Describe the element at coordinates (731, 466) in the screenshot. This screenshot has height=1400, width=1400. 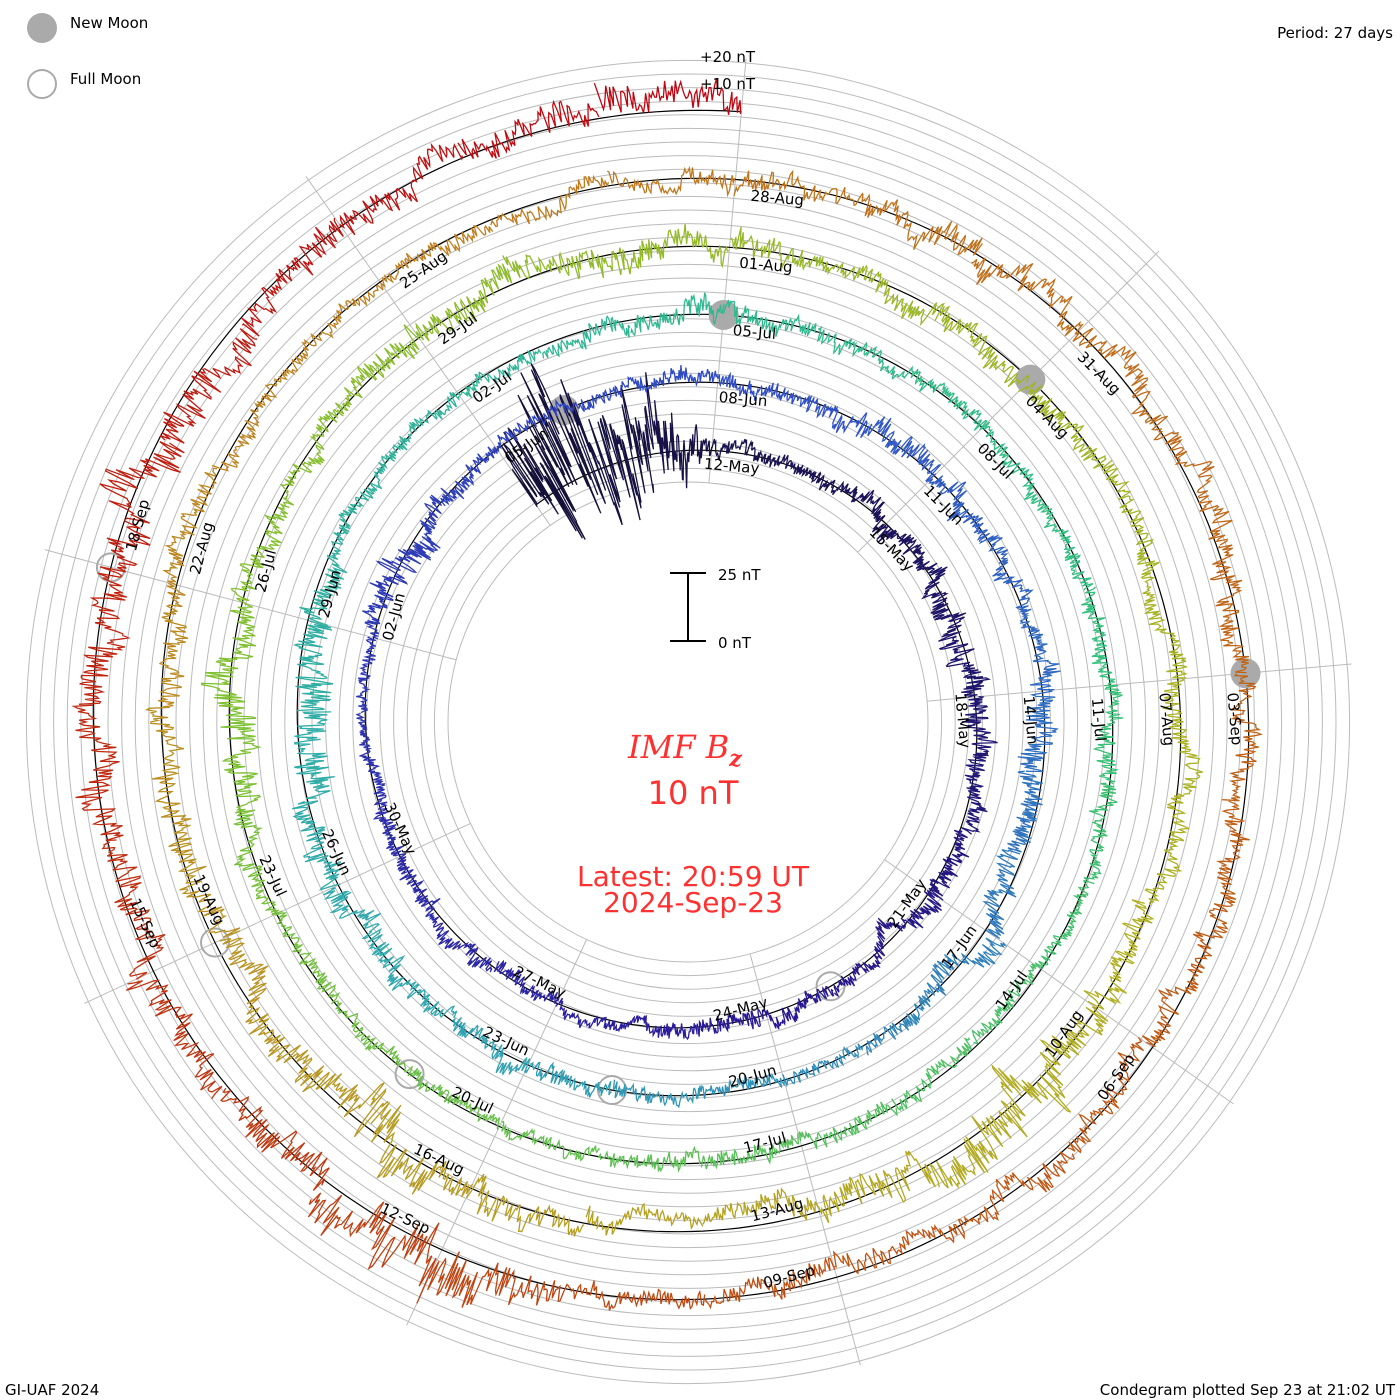
I see `date-label: 12-May` at that location.